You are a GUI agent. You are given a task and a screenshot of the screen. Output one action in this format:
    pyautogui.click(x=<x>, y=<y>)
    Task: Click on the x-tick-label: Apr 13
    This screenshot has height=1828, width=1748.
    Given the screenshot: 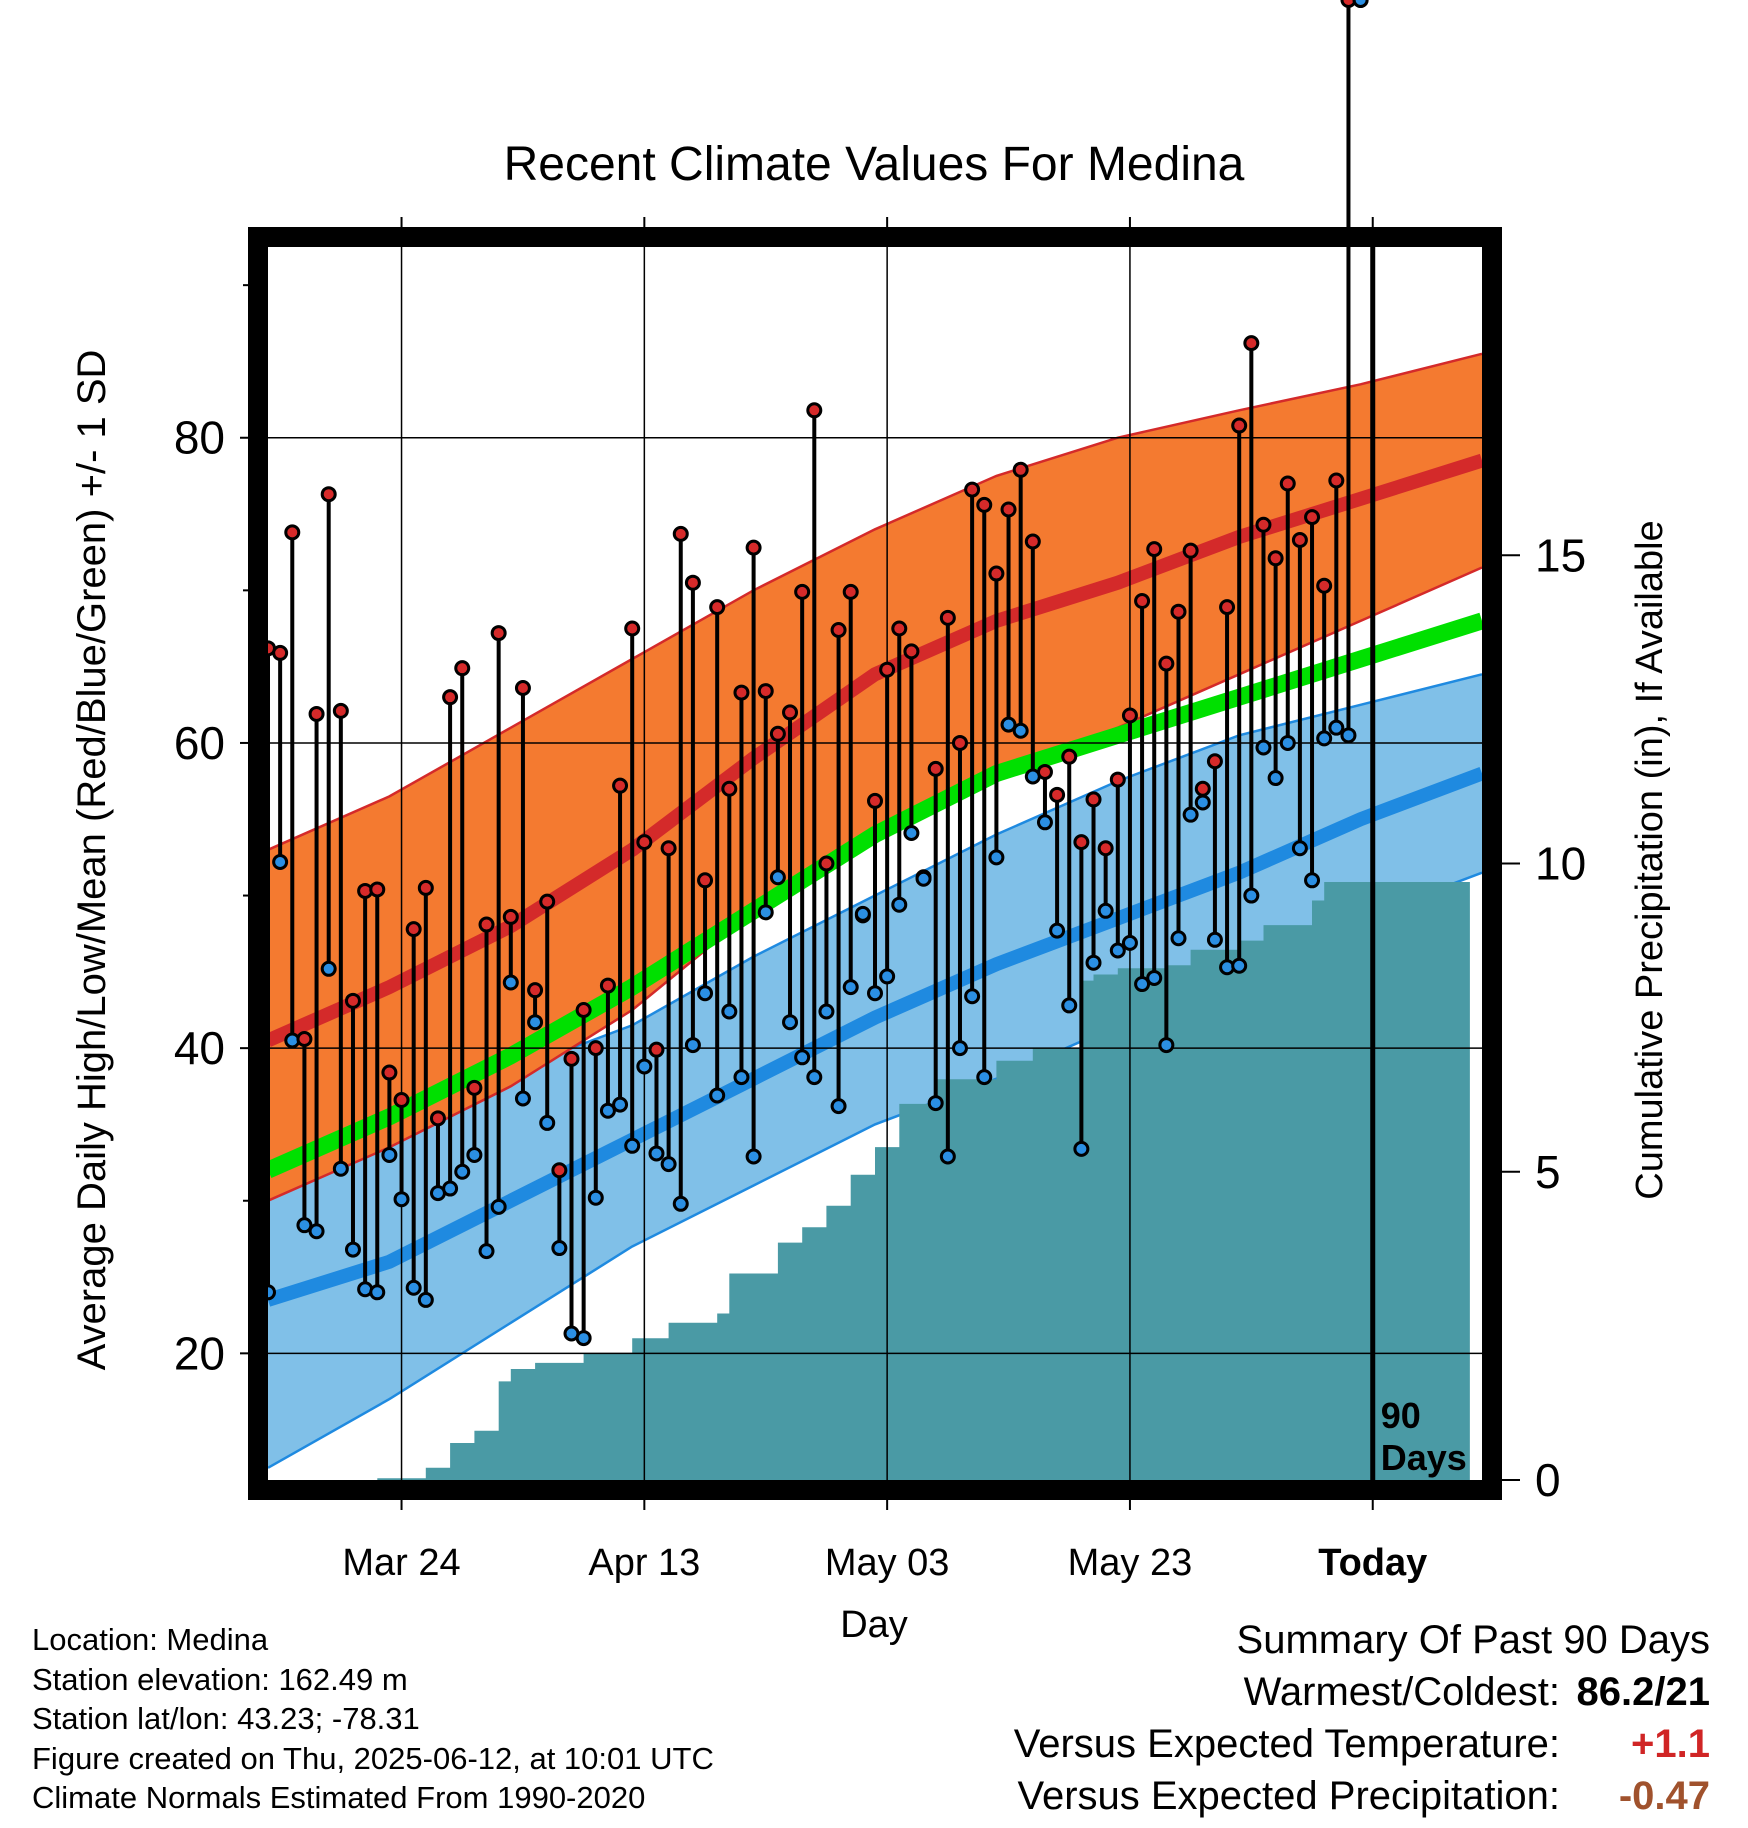 What is the action you would take?
    pyautogui.click(x=644, y=1563)
    